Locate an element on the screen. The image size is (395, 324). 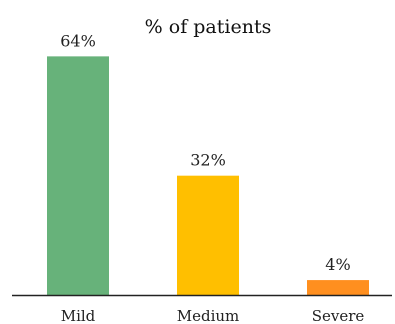
bar-mild is located at coordinates (78, 175).